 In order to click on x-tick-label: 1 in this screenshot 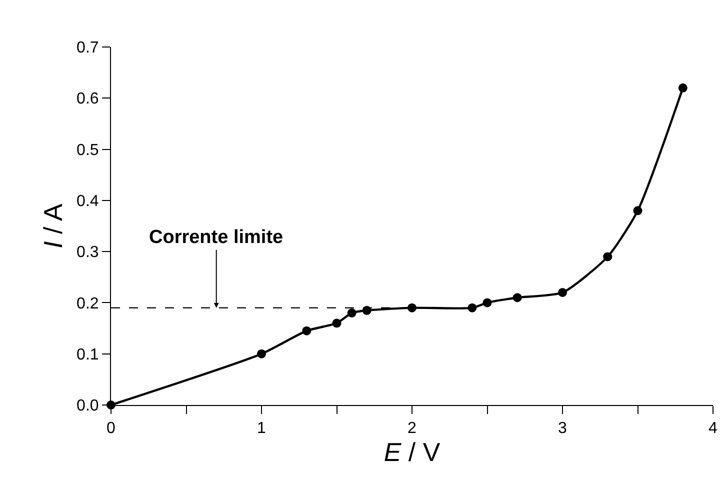, I will do `click(261, 429)`.